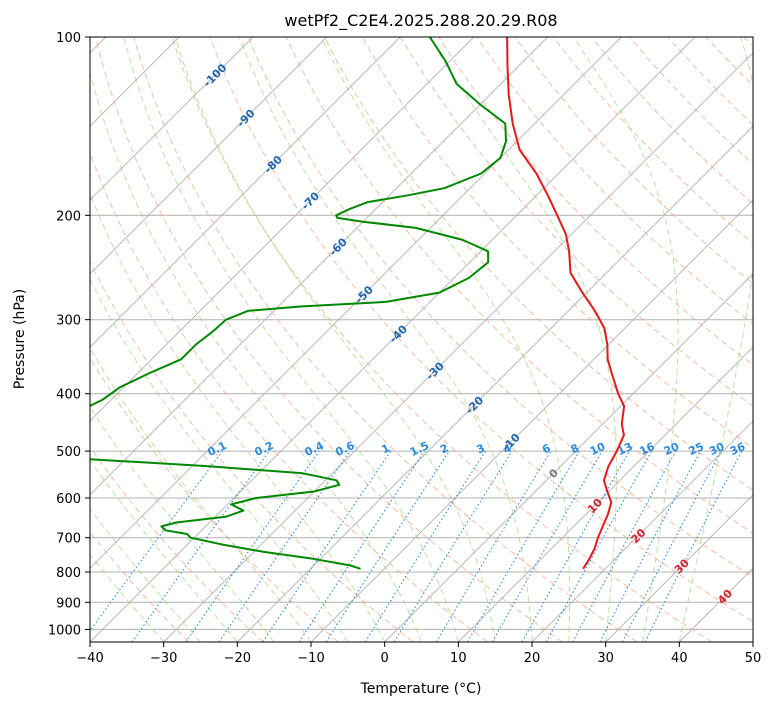  I want to click on y-tick-label: 1000, so click(64, 630).